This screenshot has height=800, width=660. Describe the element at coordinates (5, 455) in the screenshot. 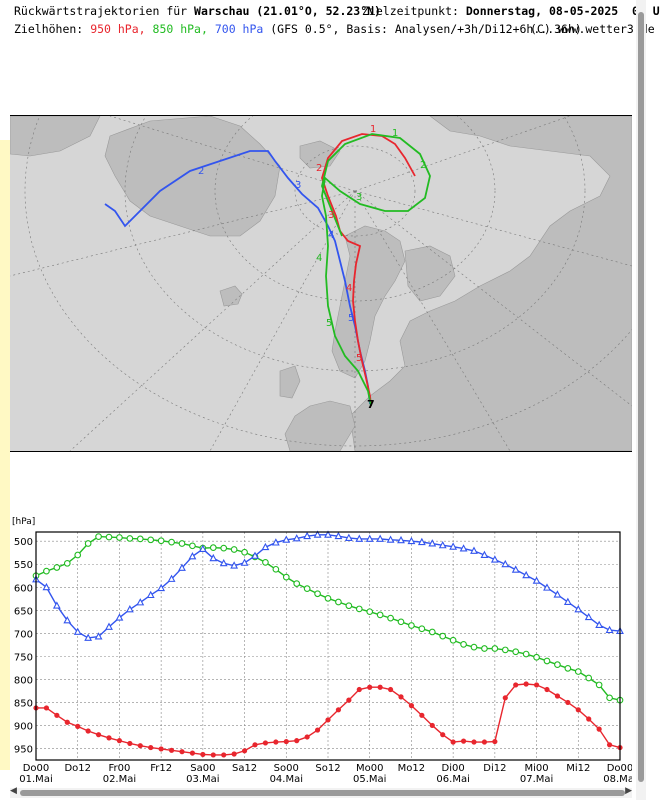

I see `left-strip` at that location.